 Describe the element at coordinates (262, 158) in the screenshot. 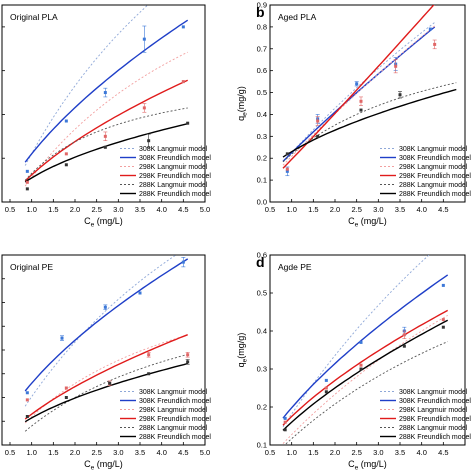

I see `y-tick-label: 0.2` at that location.